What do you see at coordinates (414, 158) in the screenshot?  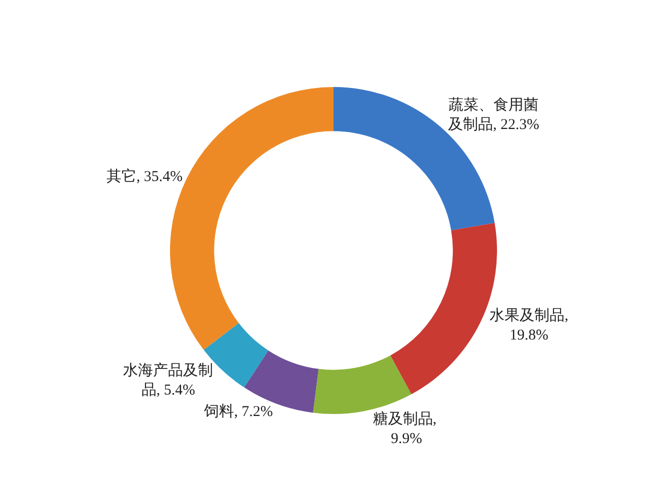 I see `donut-slice` at bounding box center [414, 158].